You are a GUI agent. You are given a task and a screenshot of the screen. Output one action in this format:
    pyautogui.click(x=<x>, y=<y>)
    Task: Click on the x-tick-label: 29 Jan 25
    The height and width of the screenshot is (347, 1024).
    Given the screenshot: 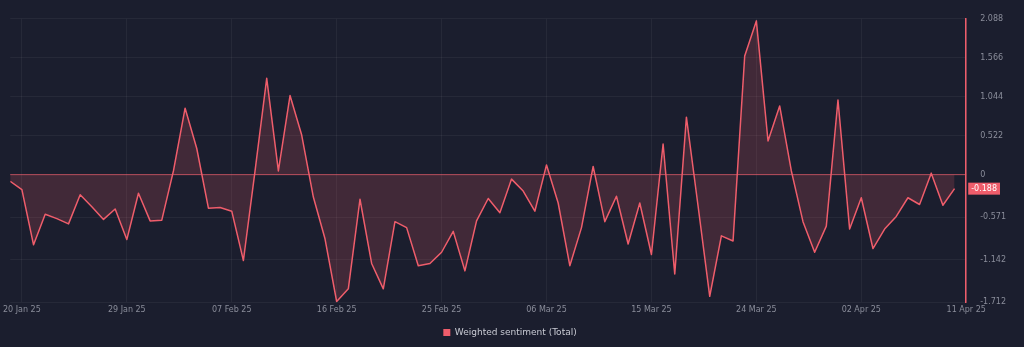 What is the action you would take?
    pyautogui.click(x=126, y=310)
    